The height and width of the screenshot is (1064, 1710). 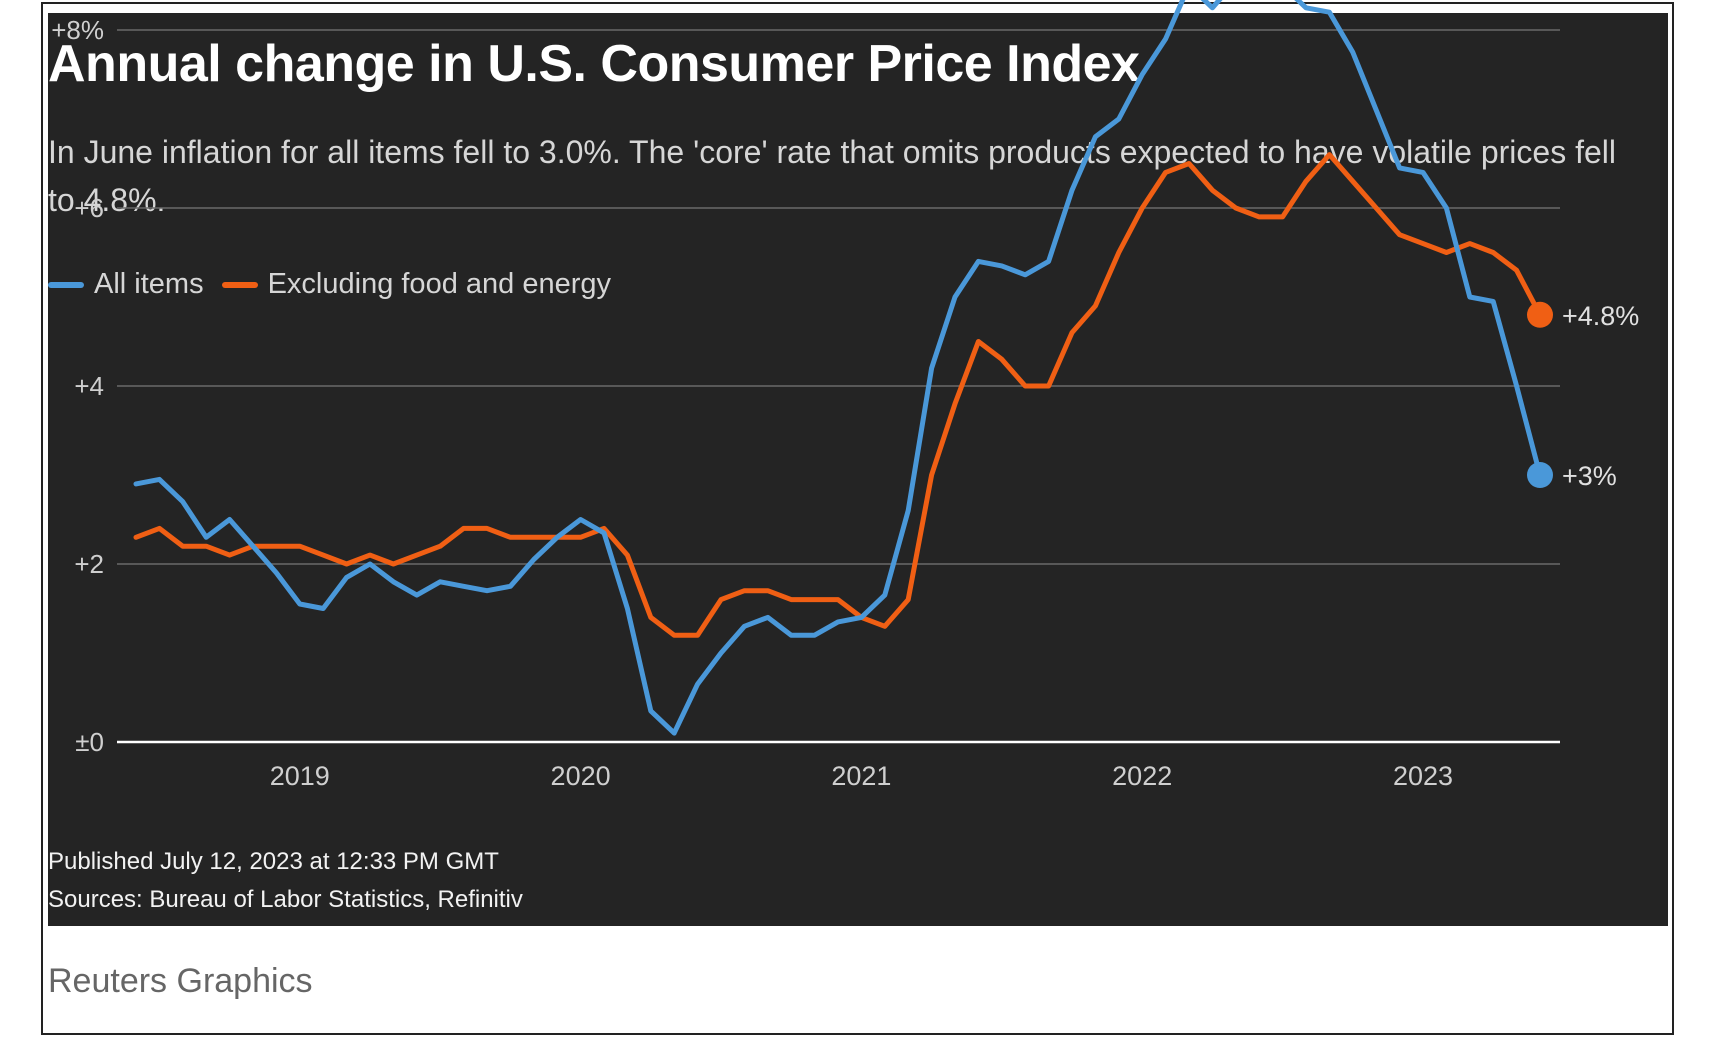 I want to click on end-marker-all-items, so click(x=1540, y=475).